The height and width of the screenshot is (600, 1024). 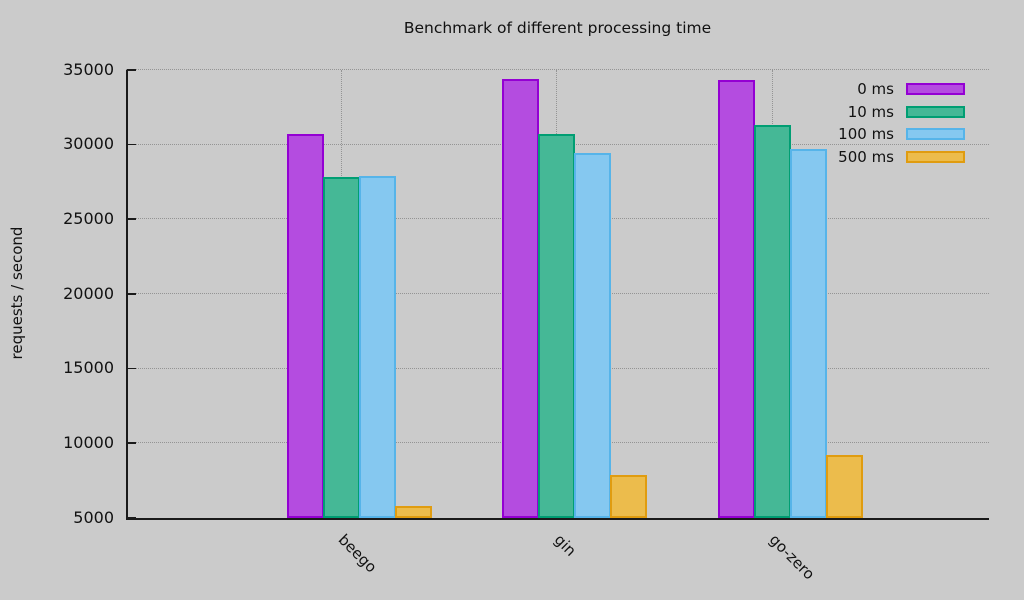 What do you see at coordinates (88, 368) in the screenshot?
I see `y-tick-label: 15000` at bounding box center [88, 368].